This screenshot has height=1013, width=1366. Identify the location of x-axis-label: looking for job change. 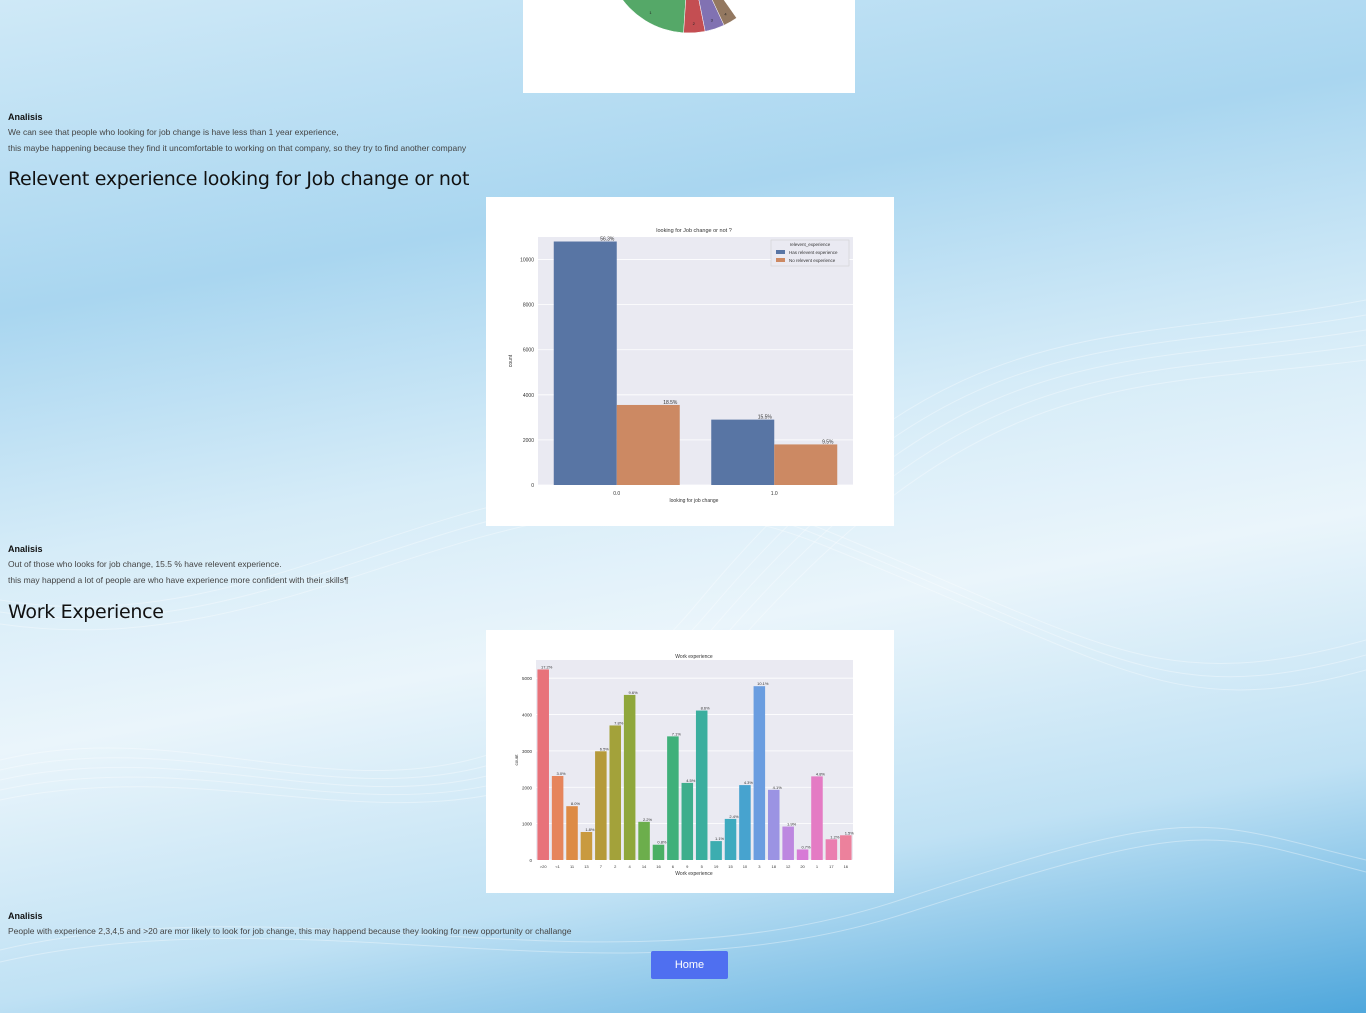
(694, 501).